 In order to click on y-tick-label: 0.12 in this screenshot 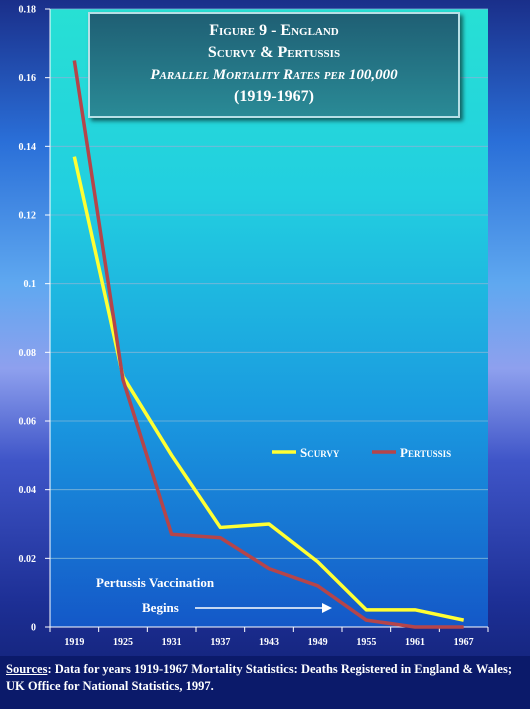, I will do `click(28, 216)`.